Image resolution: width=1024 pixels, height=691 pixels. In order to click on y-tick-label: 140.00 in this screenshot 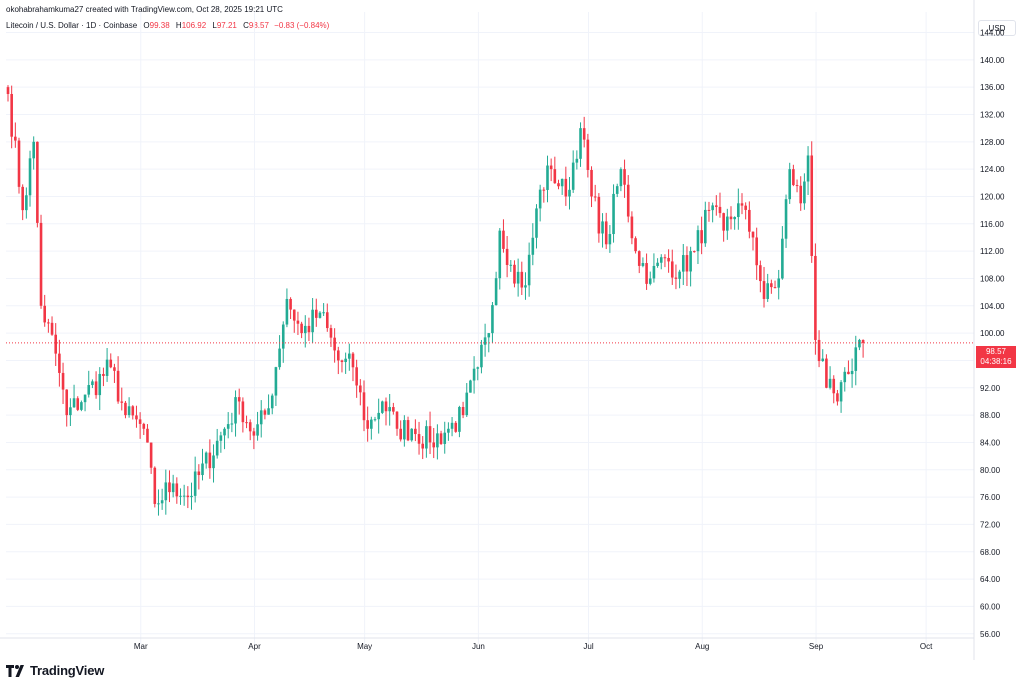, I will do `click(992, 60)`.